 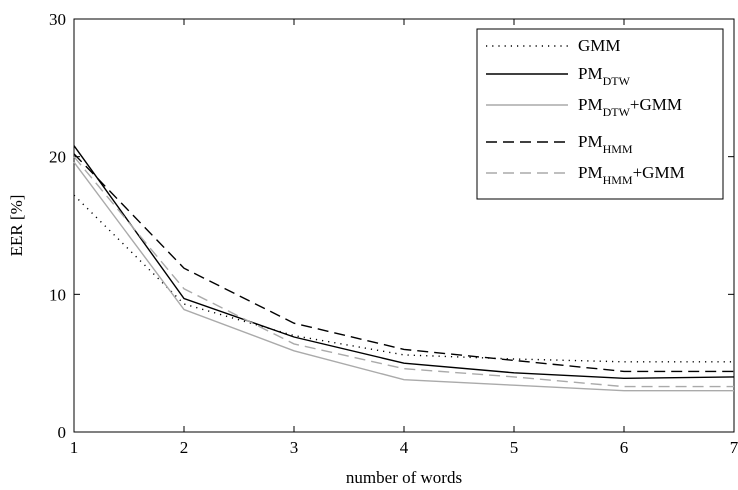 I want to click on legend: GMM PMDTW PMDTW+GMM PMHMM PMHMM+GMM, so click(x=600, y=114).